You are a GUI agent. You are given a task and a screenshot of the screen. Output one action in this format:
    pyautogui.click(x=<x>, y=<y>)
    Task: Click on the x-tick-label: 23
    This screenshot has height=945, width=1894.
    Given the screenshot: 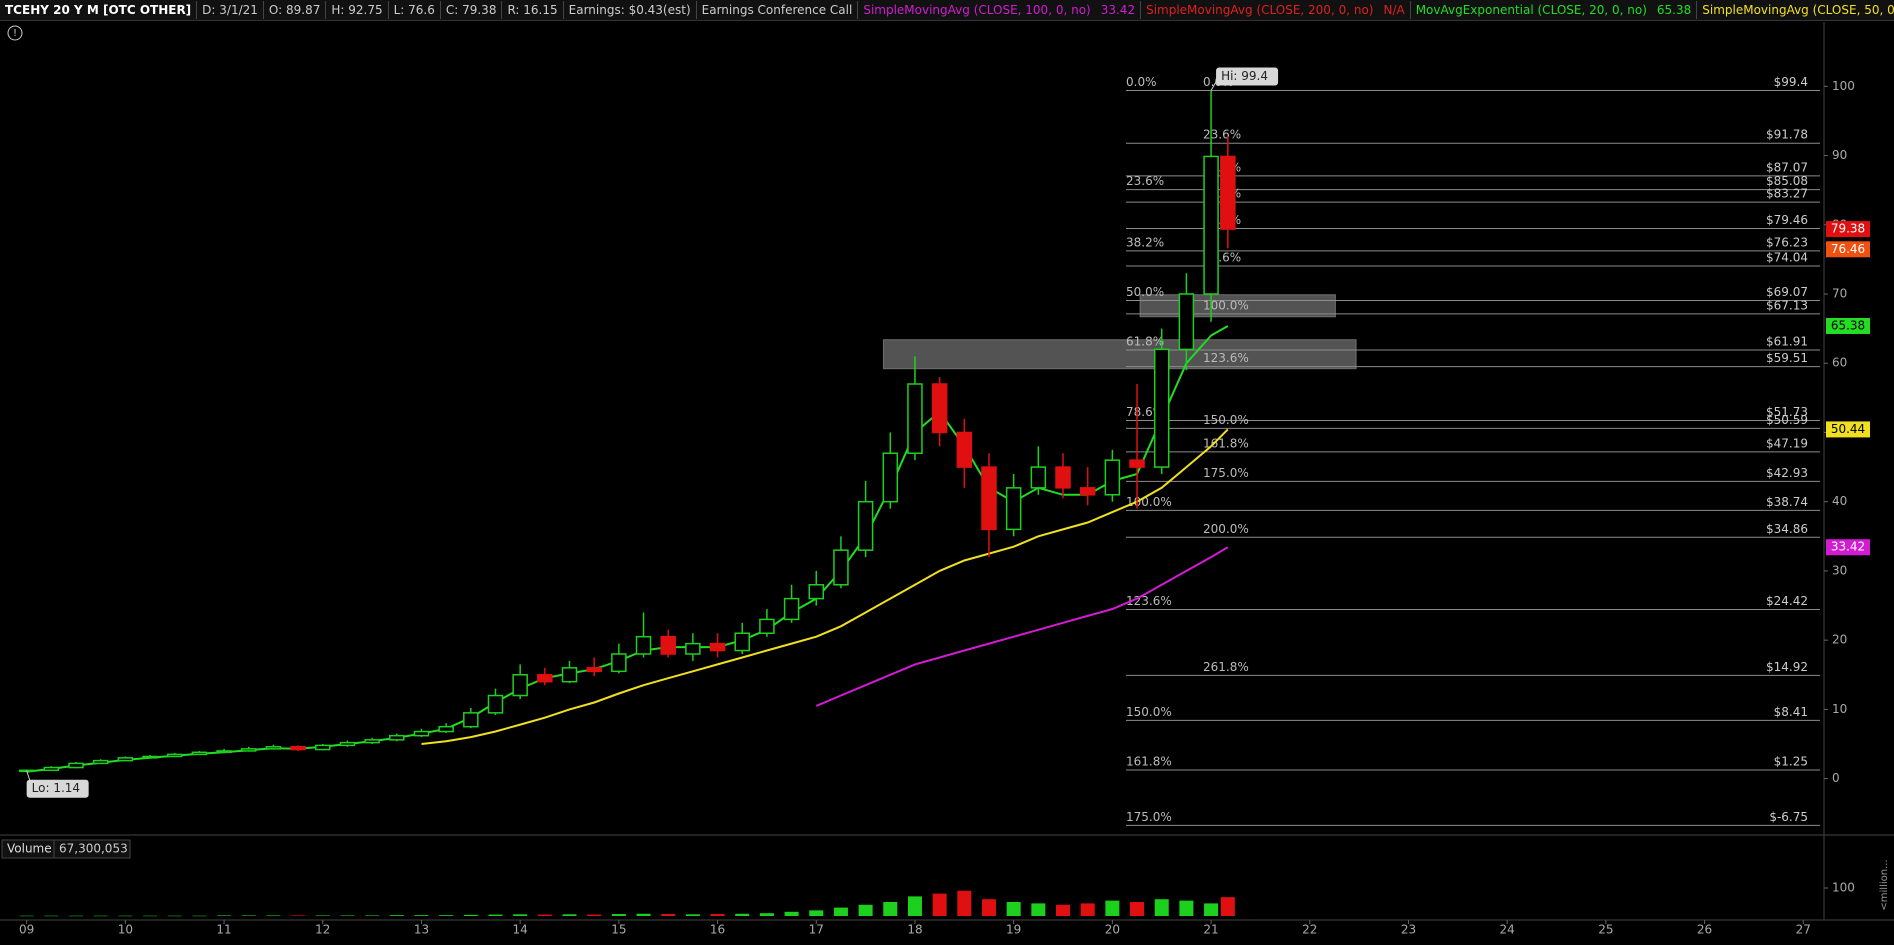 What is the action you would take?
    pyautogui.click(x=1408, y=930)
    